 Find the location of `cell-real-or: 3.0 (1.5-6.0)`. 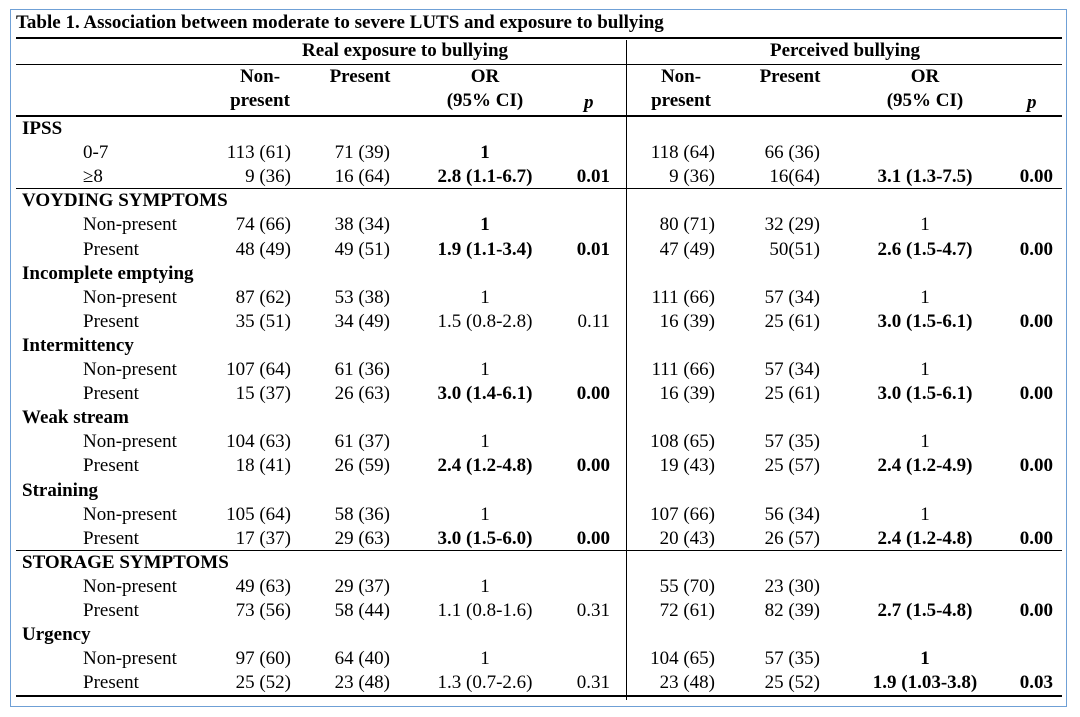

cell-real-or: 3.0 (1.5-6.0) is located at coordinates (485, 538).